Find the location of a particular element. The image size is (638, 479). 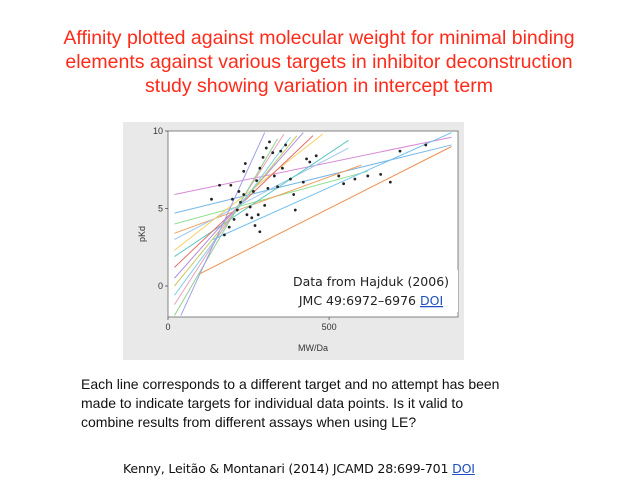

annotation-line-1: Data from Hajduk (2006) is located at coordinates (371, 281).